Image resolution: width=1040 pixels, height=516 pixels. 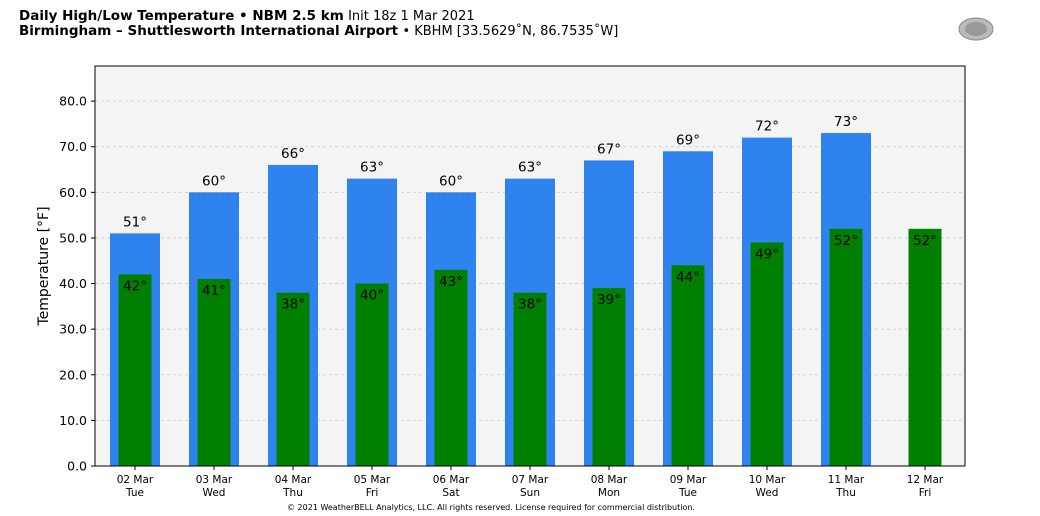 What do you see at coordinates (688, 480) in the screenshot?
I see `x-tick-date: 09 Mar` at bounding box center [688, 480].